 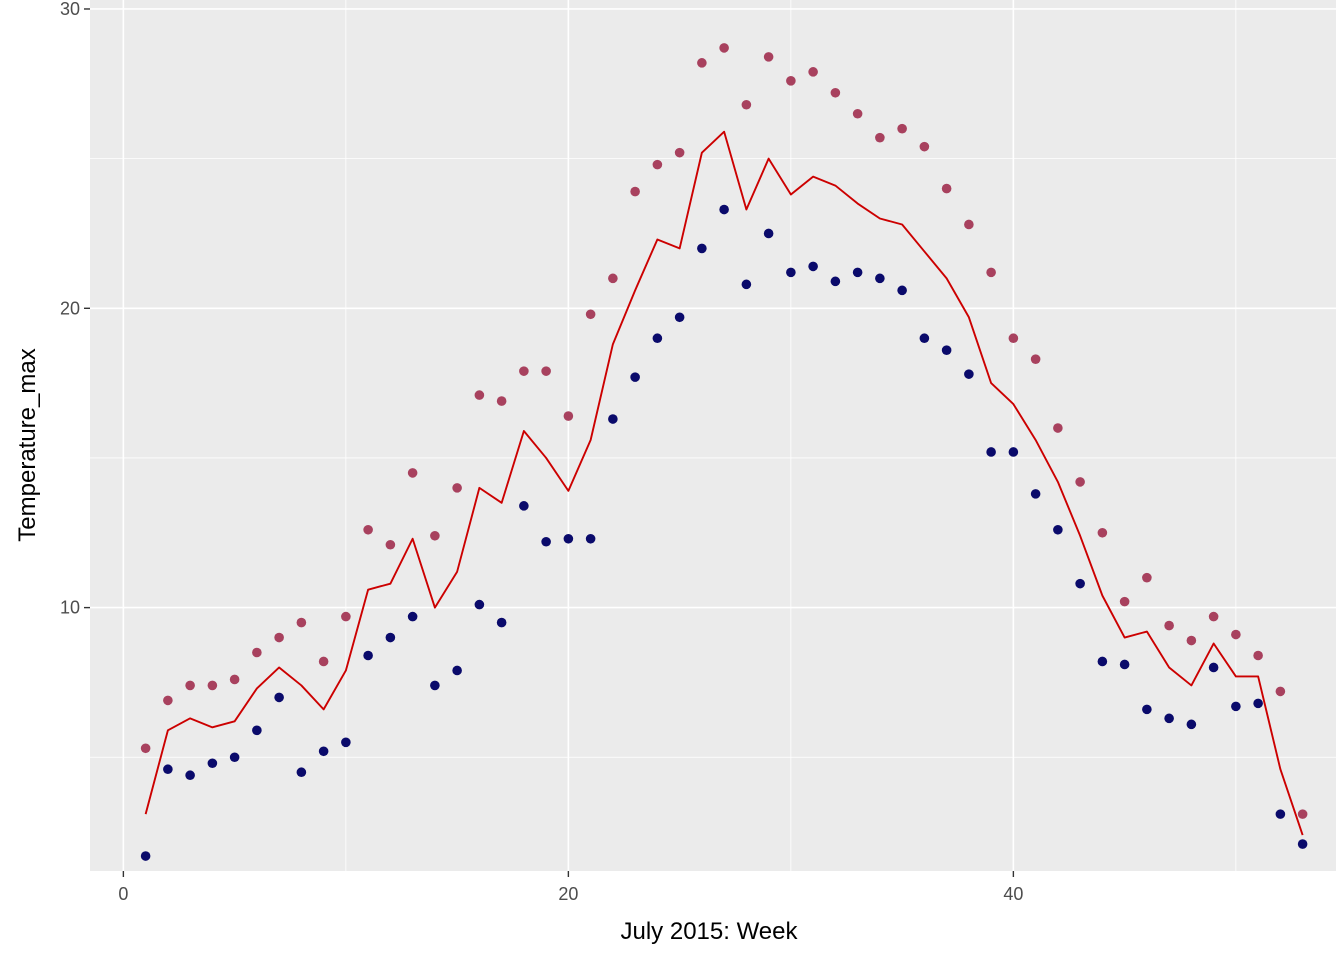 What do you see at coordinates (123, 894) in the screenshot?
I see `x-tick-label: 0` at bounding box center [123, 894].